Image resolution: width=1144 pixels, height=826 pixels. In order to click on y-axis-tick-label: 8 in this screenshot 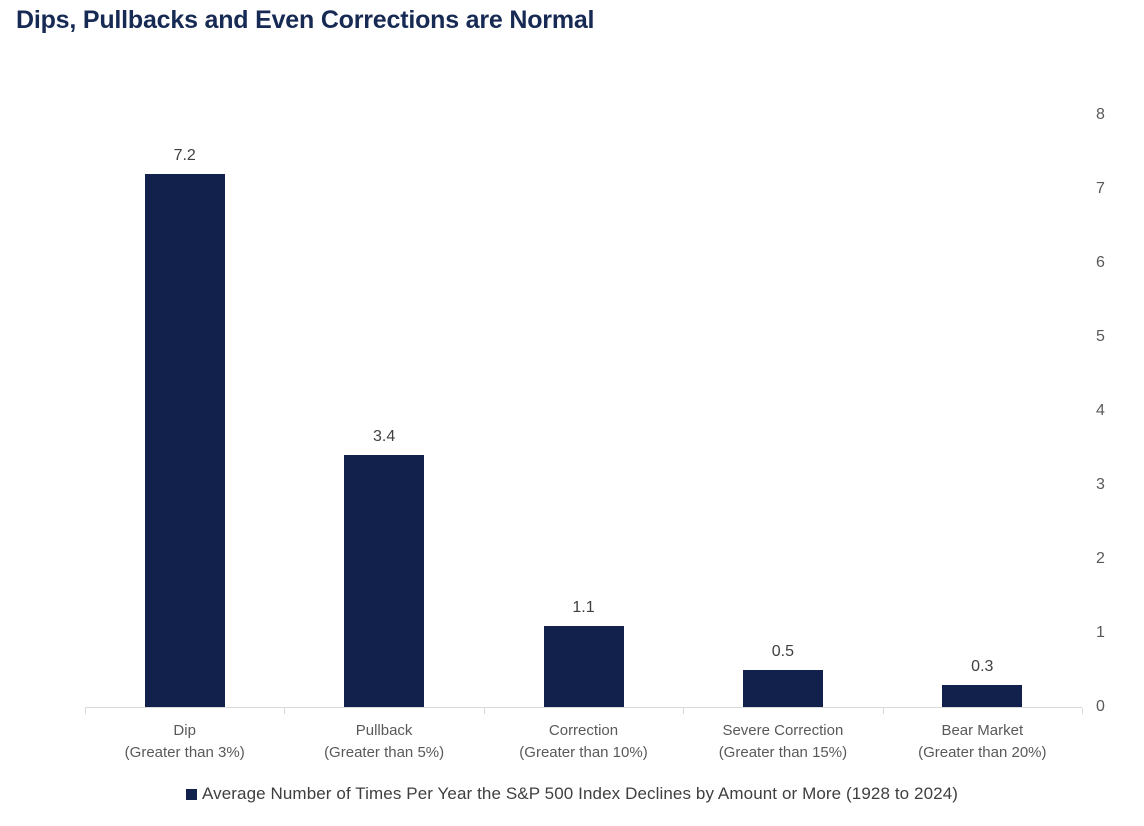, I will do `click(1100, 114)`.